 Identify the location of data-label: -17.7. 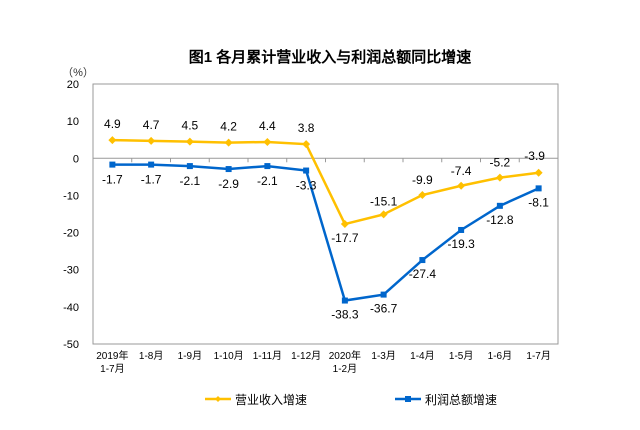
(345, 238).